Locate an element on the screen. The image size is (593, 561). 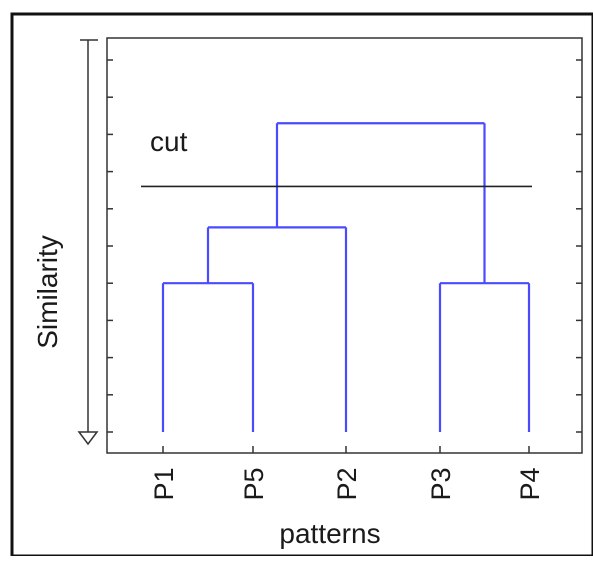
cut-label: cut is located at coordinates (169, 141).